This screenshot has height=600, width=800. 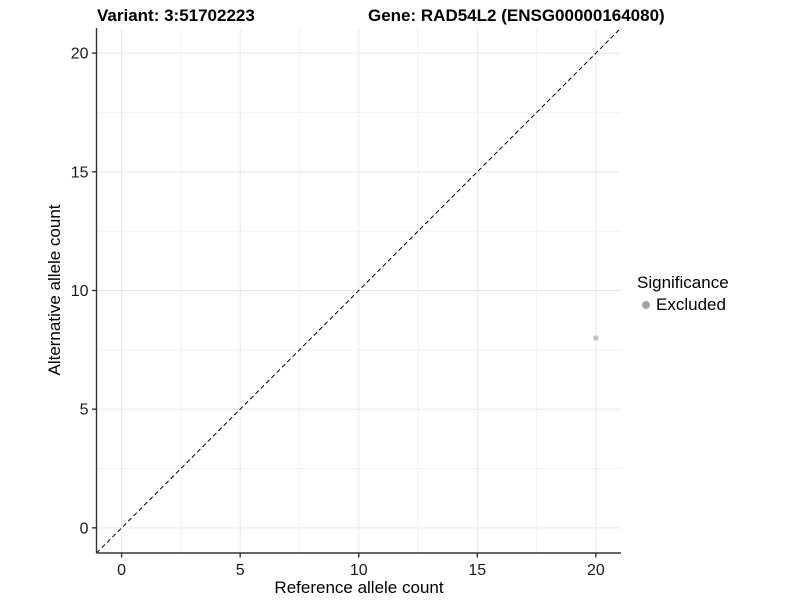 I want to click on x-tick-label: 0, so click(x=121, y=570).